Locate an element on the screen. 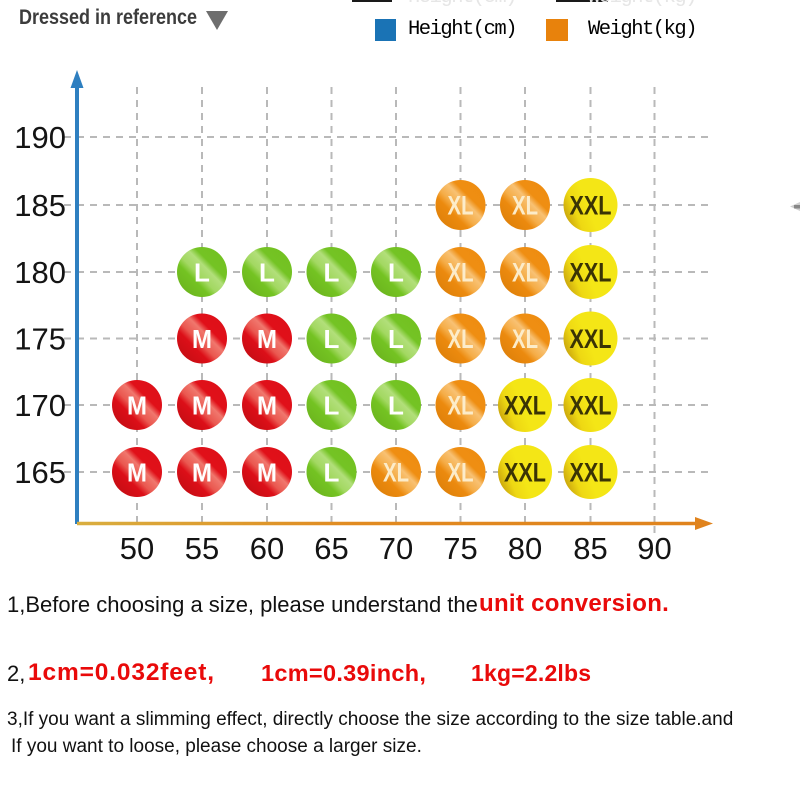 The height and width of the screenshot is (800, 800). svg-text: 175 is located at coordinates (40, 339).